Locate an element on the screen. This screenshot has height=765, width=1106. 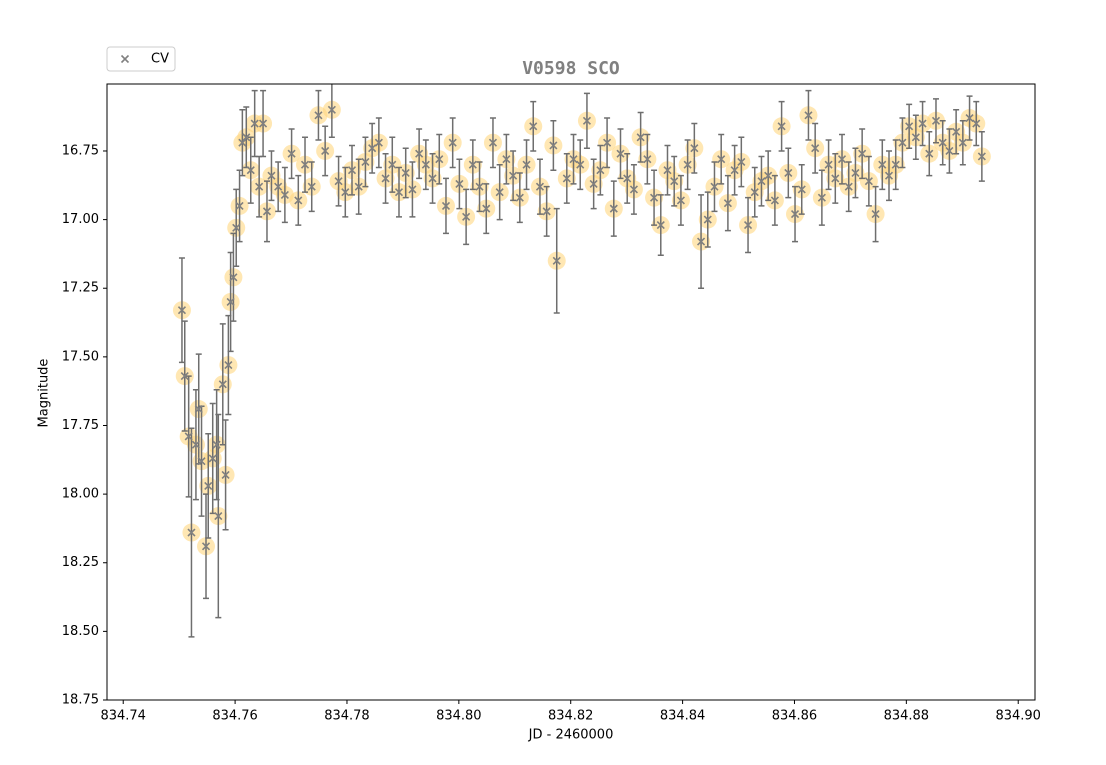
y-tick-label: 18.75 is located at coordinates (80, 700).